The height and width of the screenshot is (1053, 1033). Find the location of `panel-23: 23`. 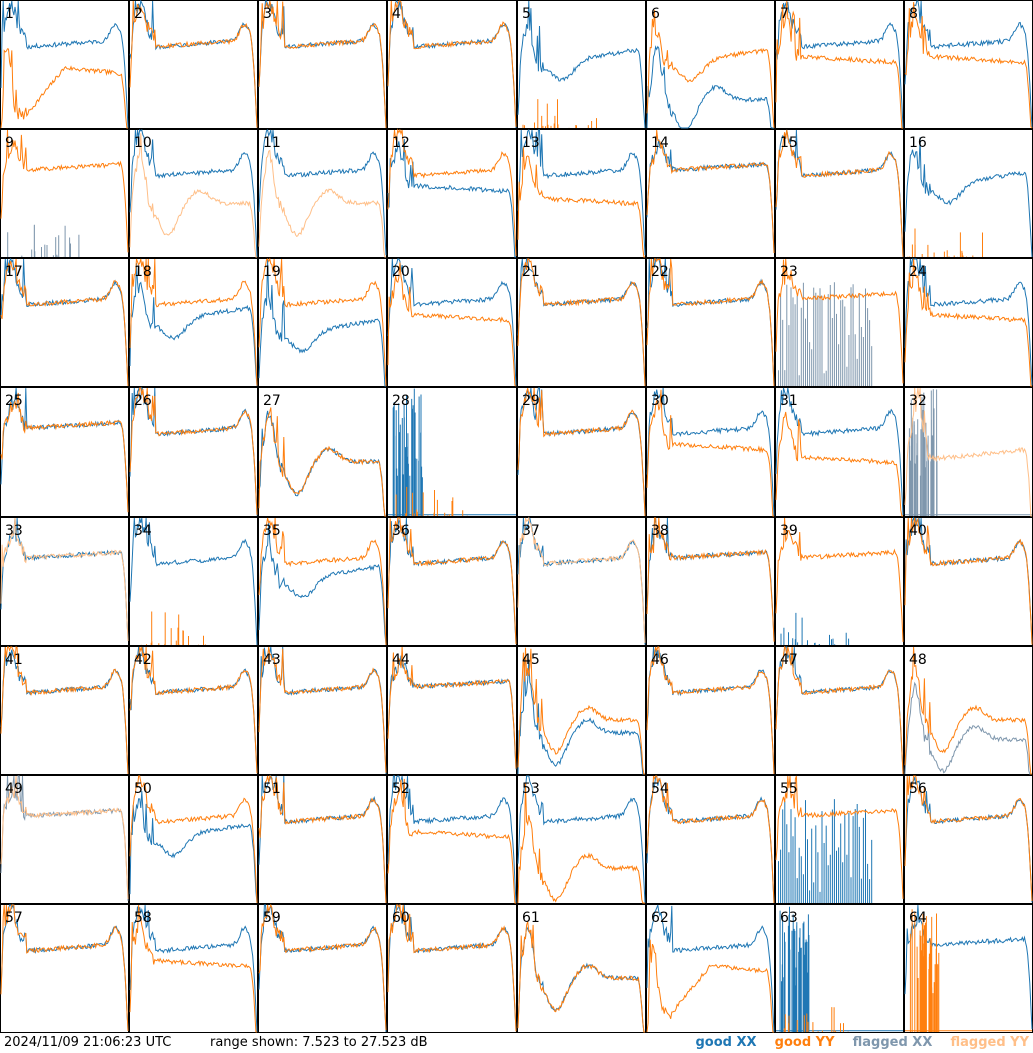

panel-23: 23 is located at coordinates (839, 322).